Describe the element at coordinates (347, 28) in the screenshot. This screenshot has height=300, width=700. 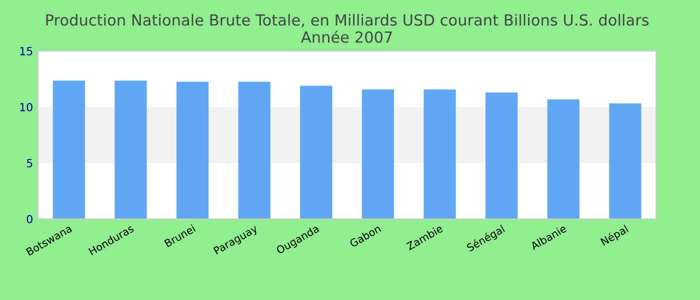
I see `chart-title: Production Nationale Brute Totale, en Milliards USD courant Billions U.S. dollars Année 2007` at that location.